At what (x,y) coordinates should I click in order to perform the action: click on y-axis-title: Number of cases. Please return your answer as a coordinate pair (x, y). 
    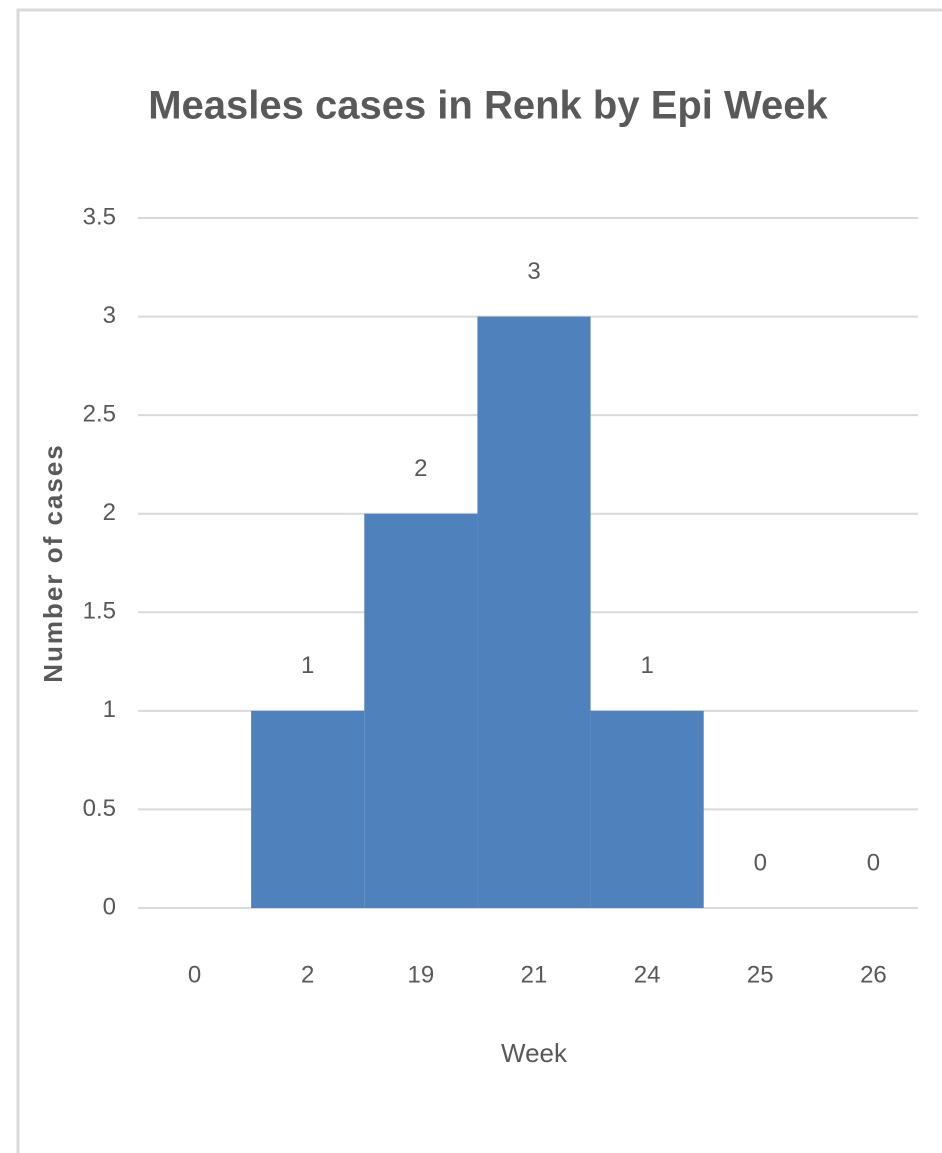
    Looking at the image, I should click on (53, 563).